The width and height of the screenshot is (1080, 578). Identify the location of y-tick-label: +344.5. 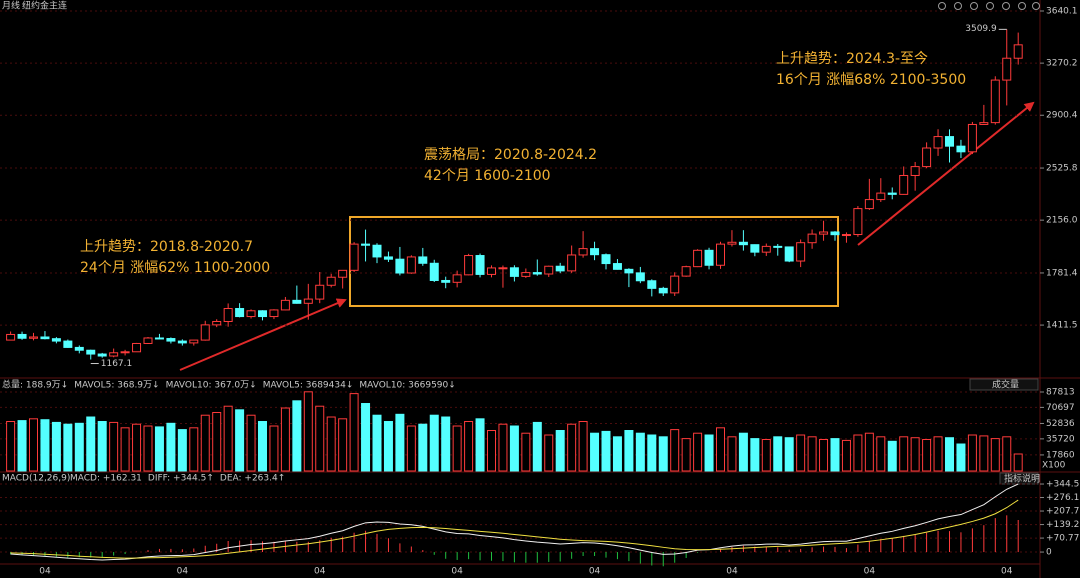
(1062, 485).